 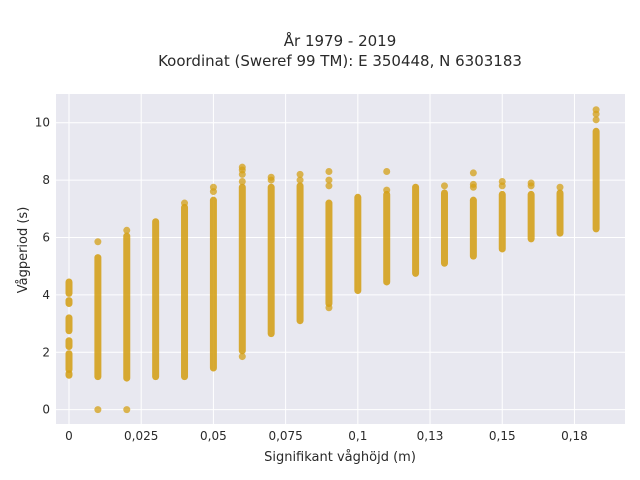 I want to click on chart-title-line1: År 1979 - 2019, so click(x=340, y=40).